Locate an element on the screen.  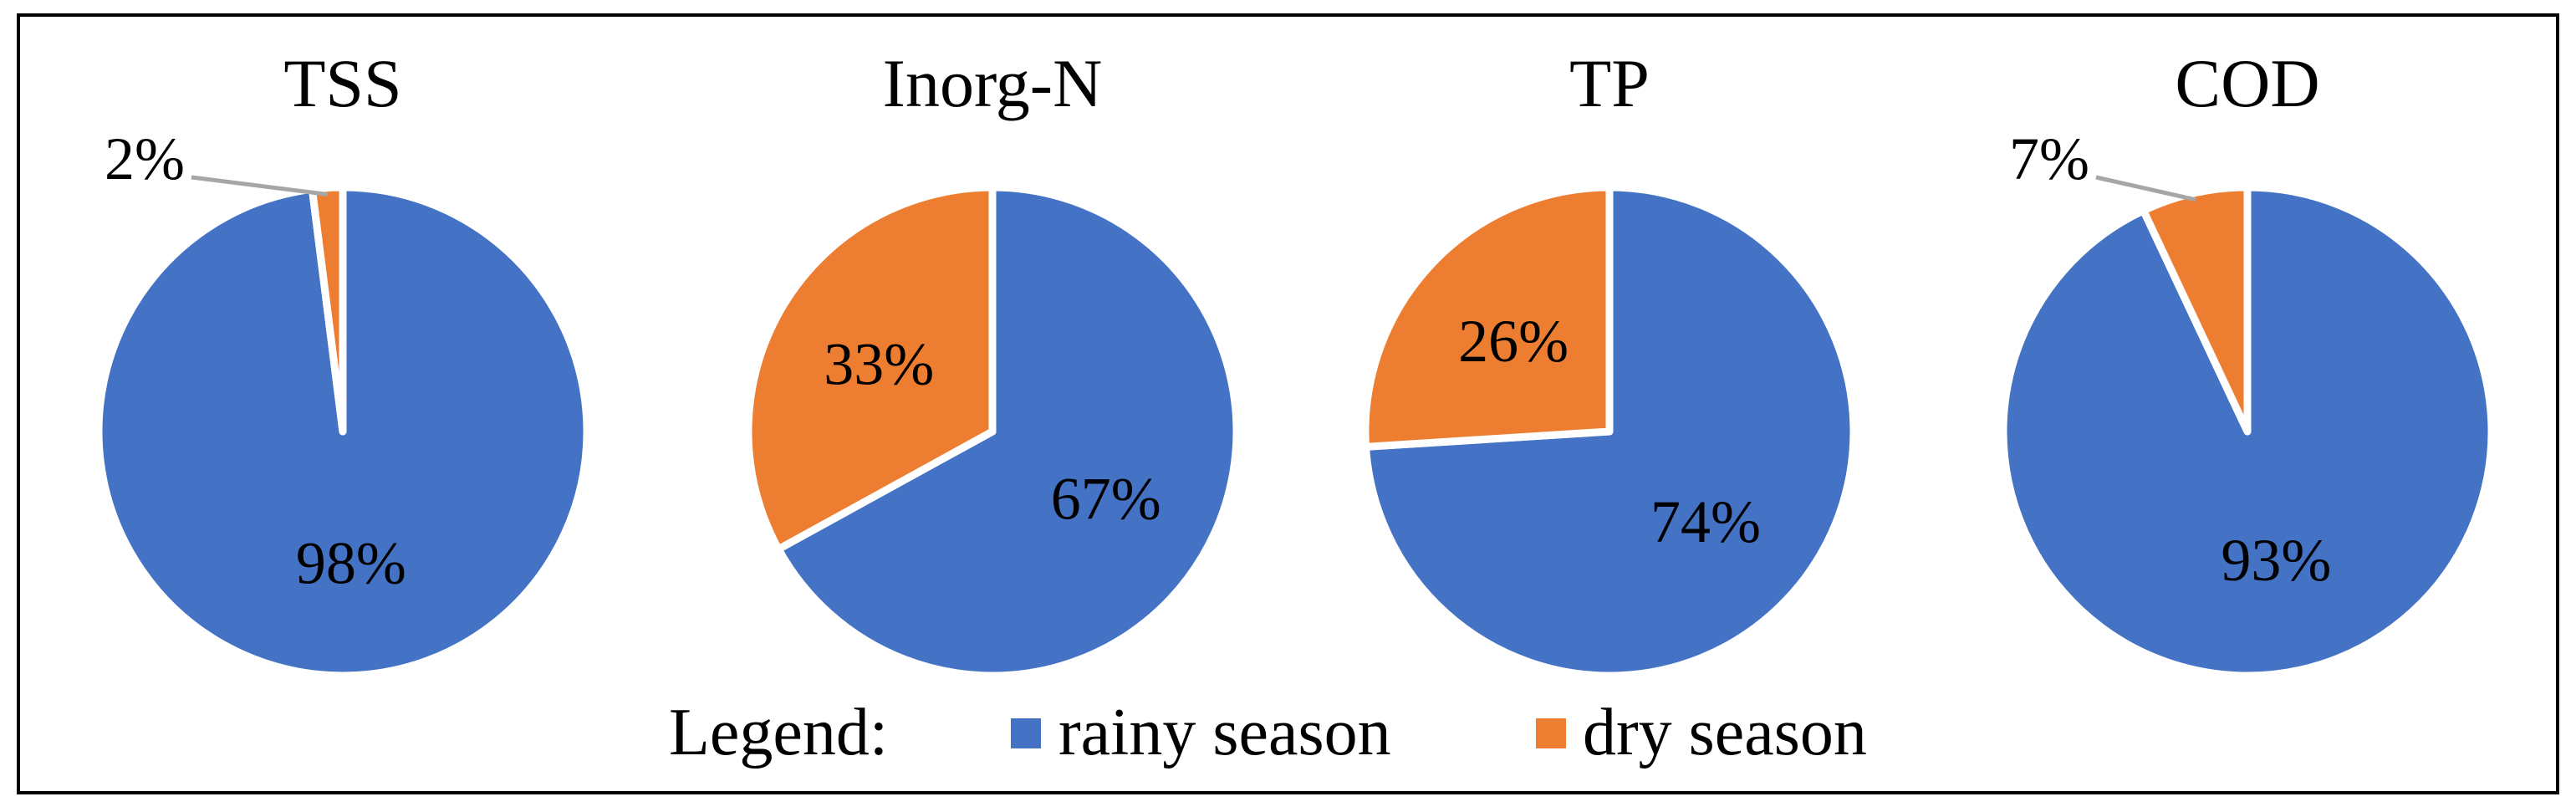
data-label-cod-dry-season: 7% is located at coordinates (2049, 158).